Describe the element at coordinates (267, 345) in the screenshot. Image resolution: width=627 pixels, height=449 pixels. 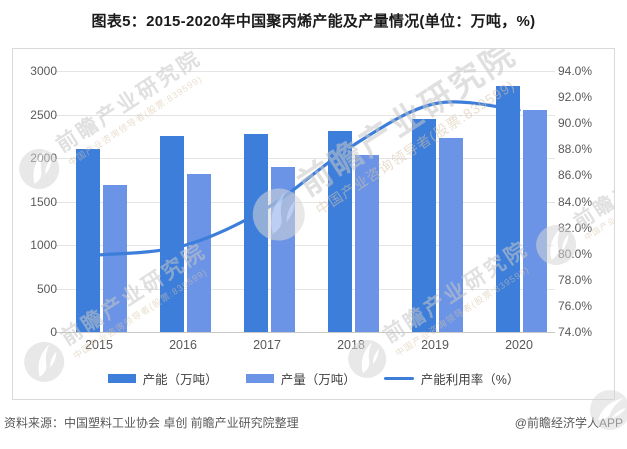
I see `x-axis-label-2017: 2017` at that location.